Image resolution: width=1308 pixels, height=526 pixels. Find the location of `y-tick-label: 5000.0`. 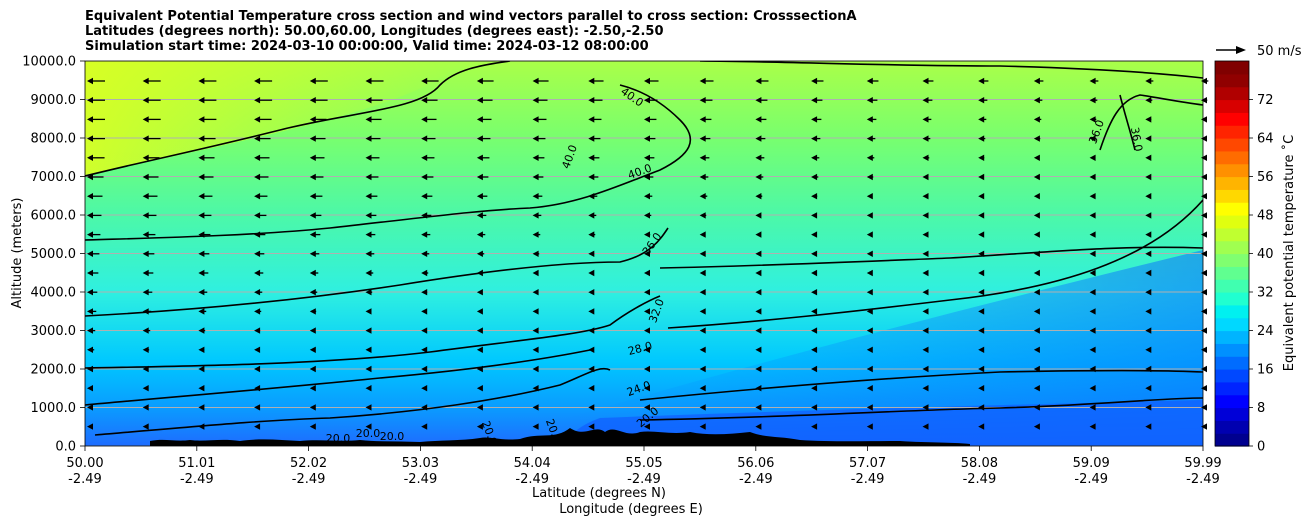

y-tick-label: 5000.0 is located at coordinates (54, 254).